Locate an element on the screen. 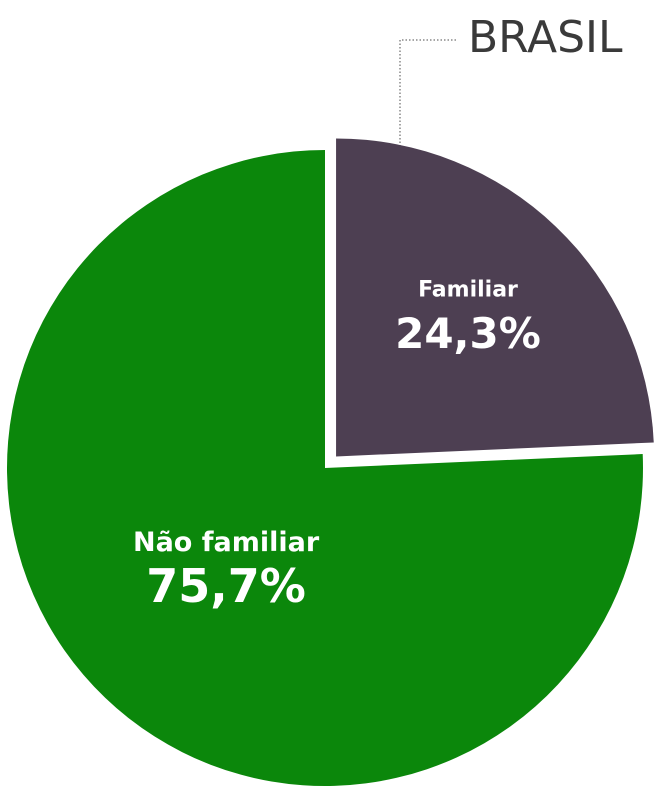  slice-name: Familiar is located at coordinates (468, 290).